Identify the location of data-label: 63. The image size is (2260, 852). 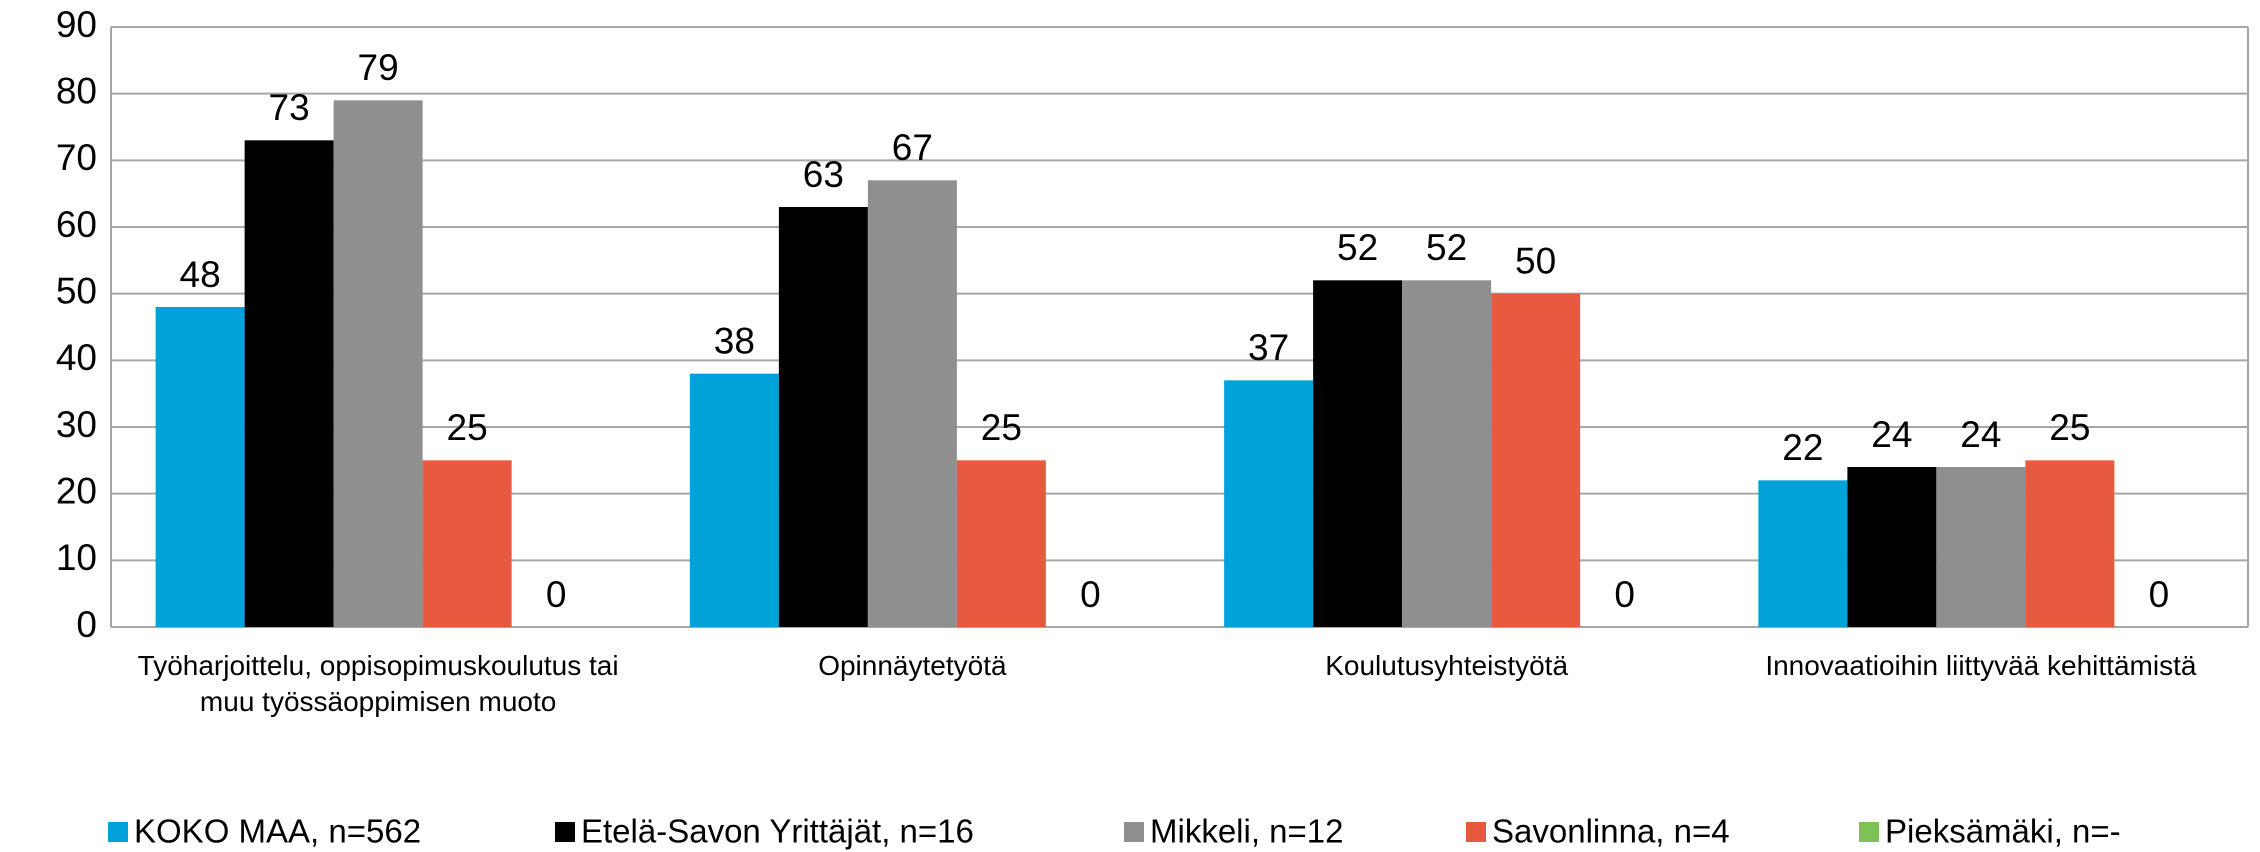
(823, 174).